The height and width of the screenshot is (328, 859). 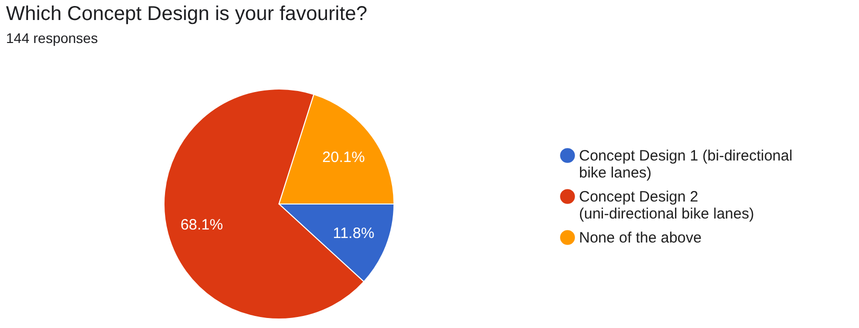 What do you see at coordinates (187, 14) in the screenshot?
I see `chart-title: Which Concept Design is your favourite?` at bounding box center [187, 14].